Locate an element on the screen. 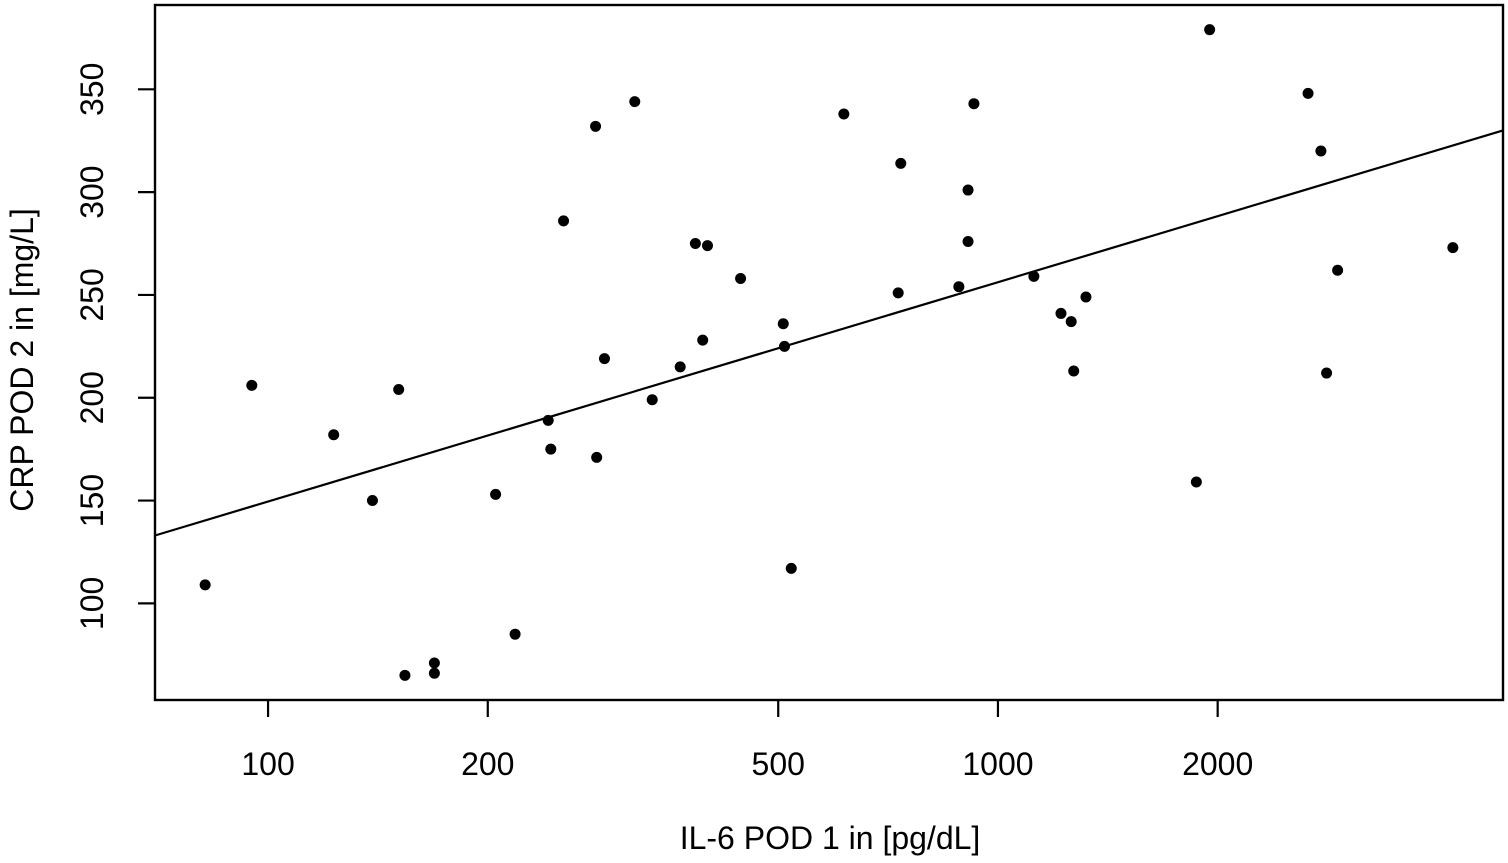 This screenshot has width=1508, height=863. y-tick-label: 100 is located at coordinates (92, 603).